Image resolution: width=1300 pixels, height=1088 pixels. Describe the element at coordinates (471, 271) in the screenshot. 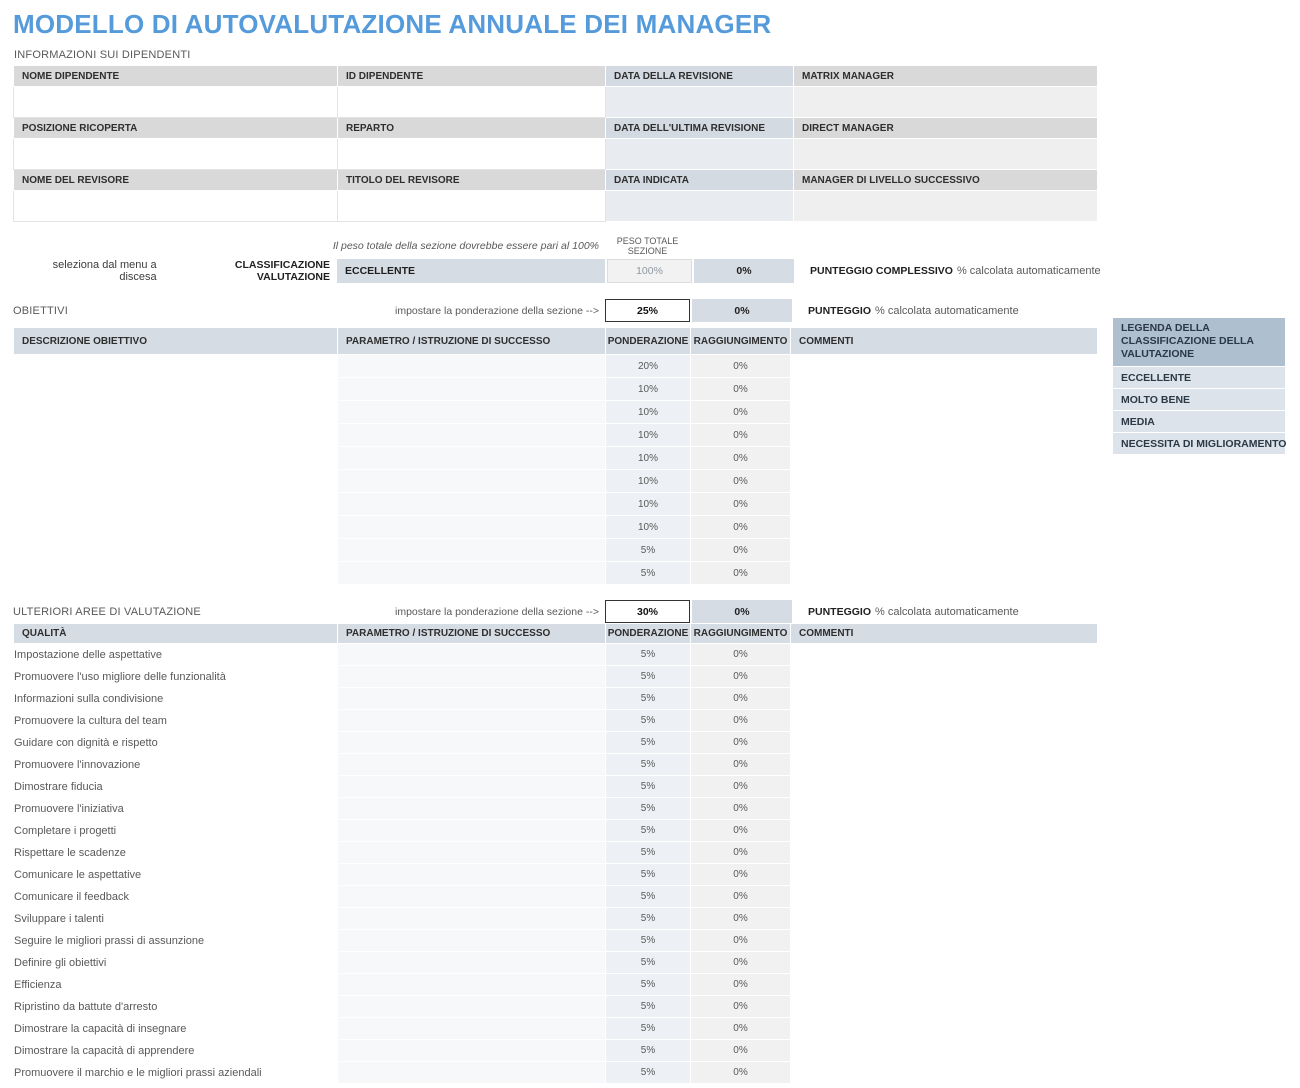

I see `classification-dropdown: ECCELLENTE` at that location.